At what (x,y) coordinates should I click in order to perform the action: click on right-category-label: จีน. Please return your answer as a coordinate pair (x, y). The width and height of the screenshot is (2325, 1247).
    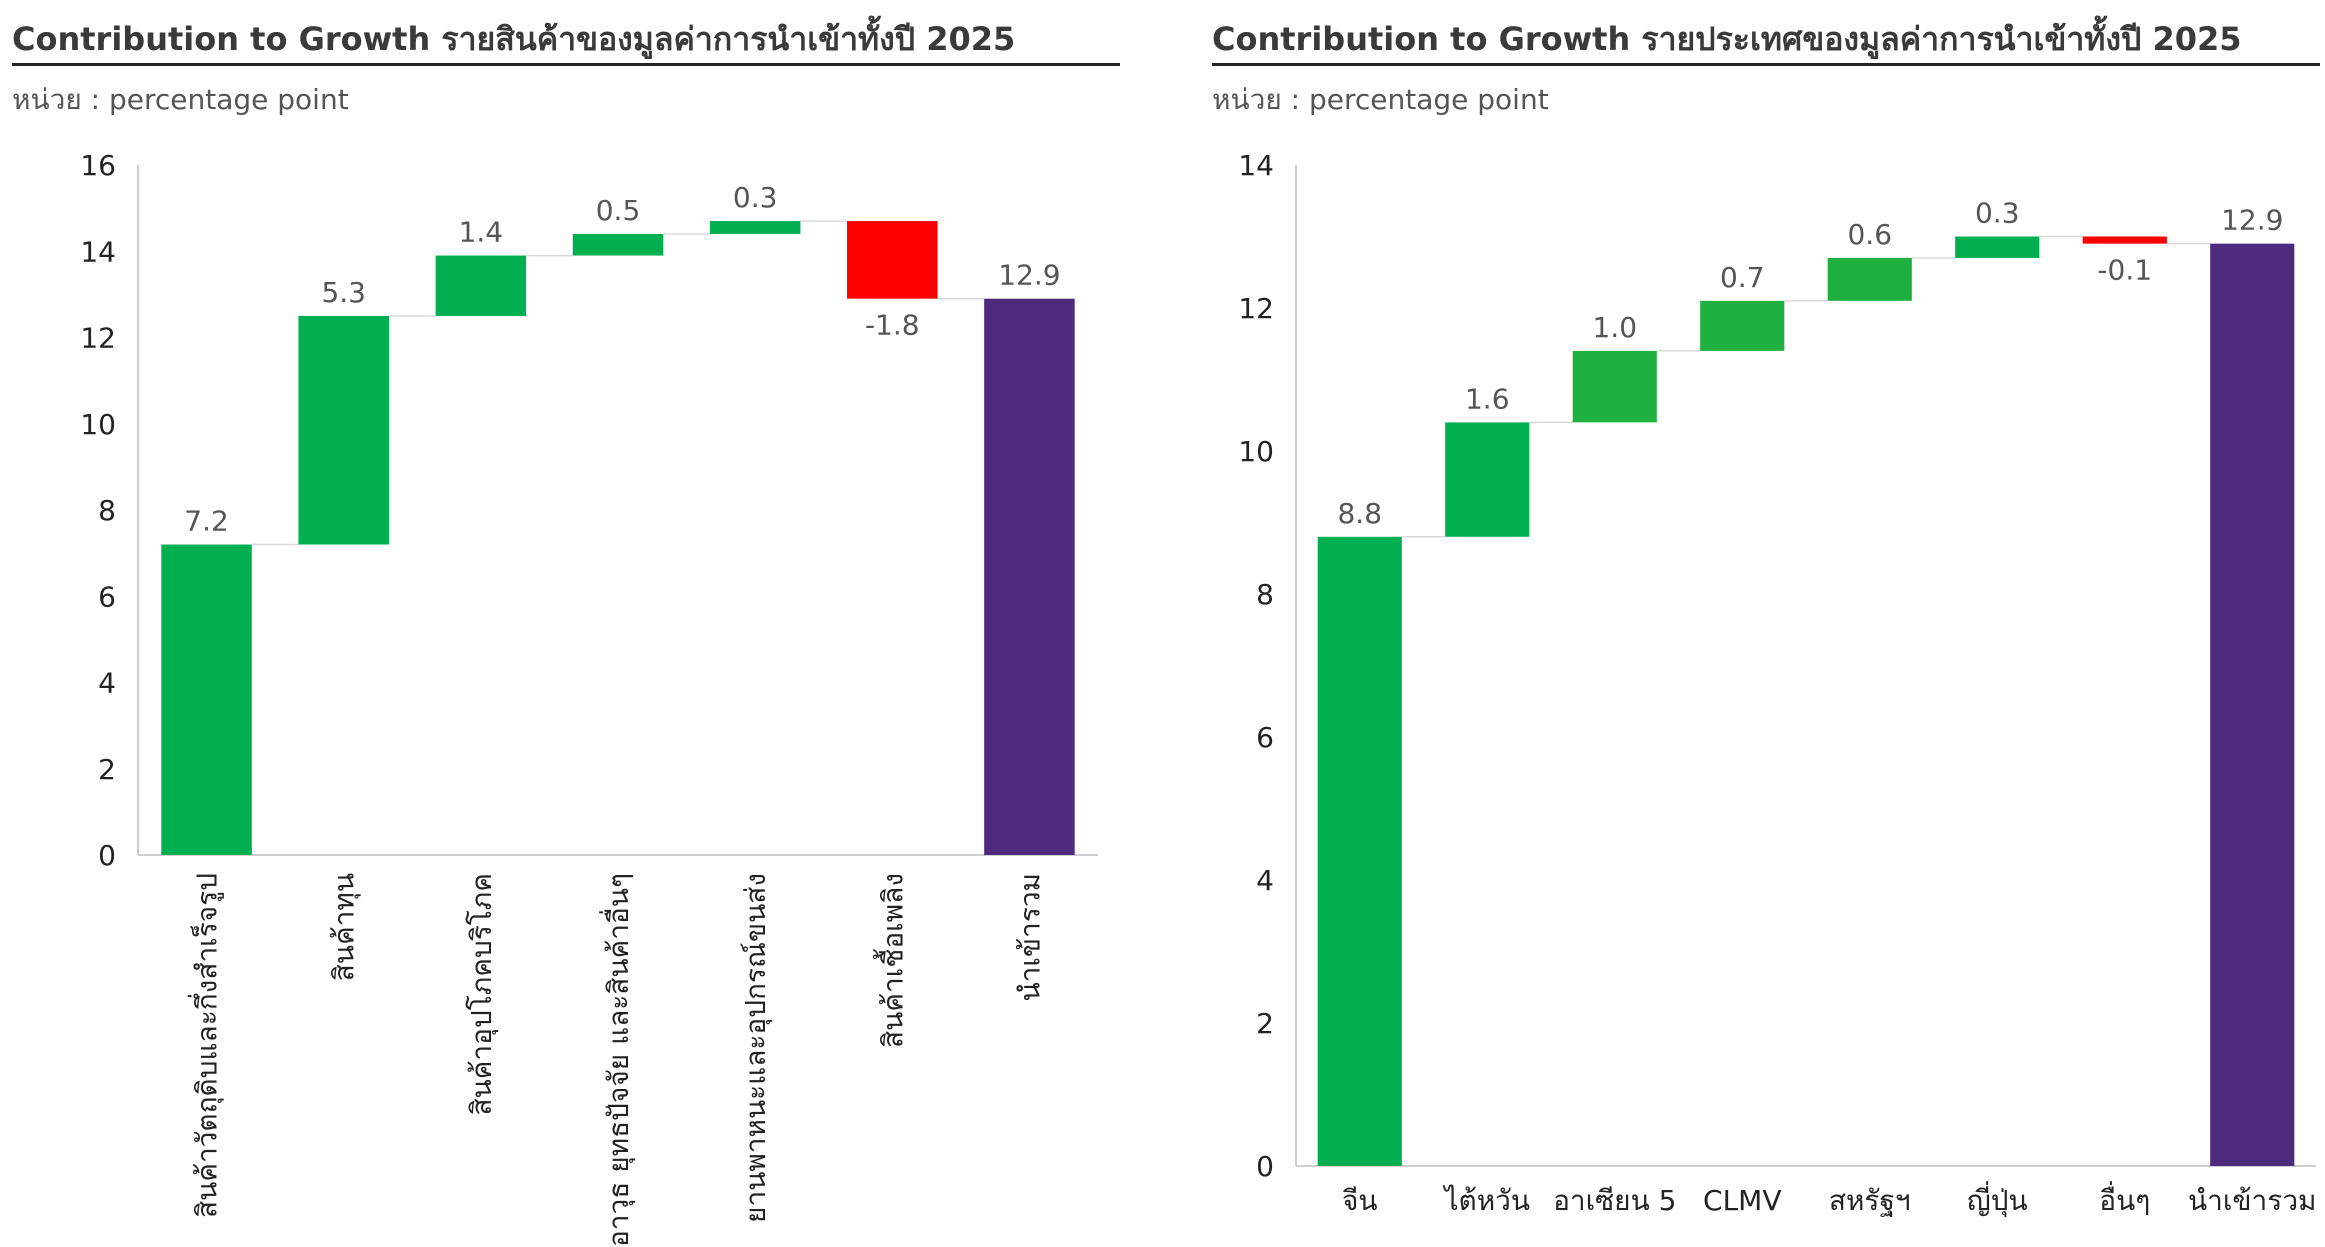
    Looking at the image, I should click on (1360, 1200).